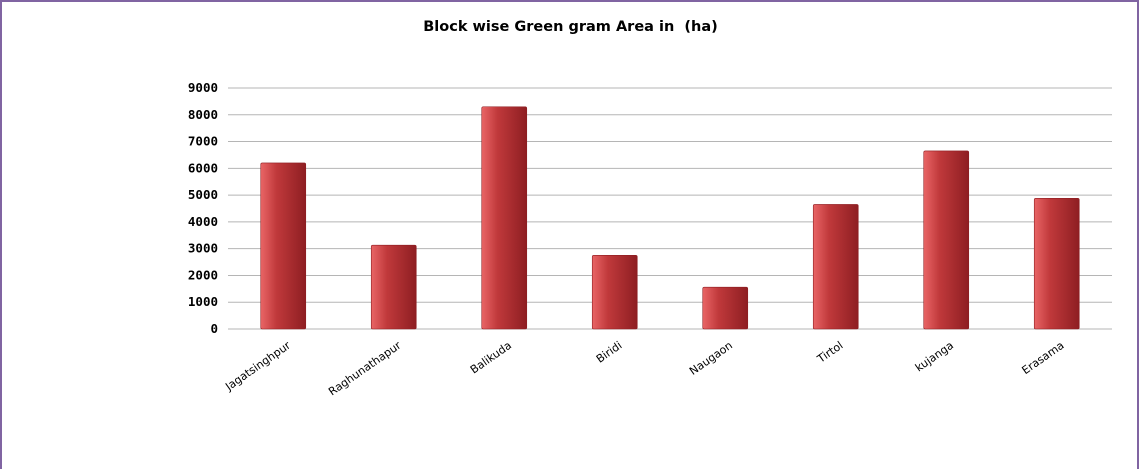 This screenshot has height=471, width=1141. What do you see at coordinates (614, 292) in the screenshot?
I see `bar-biridi` at bounding box center [614, 292].